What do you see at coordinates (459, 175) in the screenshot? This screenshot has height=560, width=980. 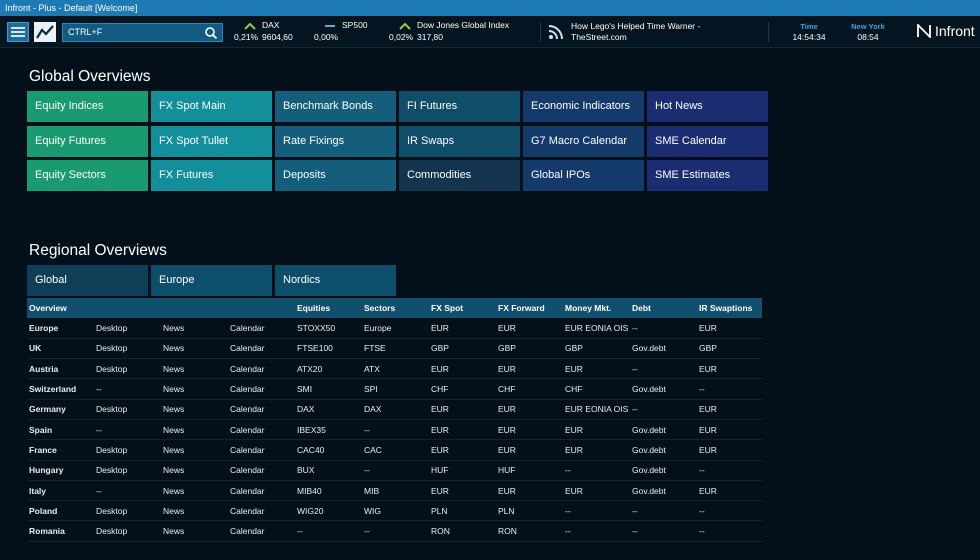 I see `tile-commodities: Commodities` at bounding box center [459, 175].